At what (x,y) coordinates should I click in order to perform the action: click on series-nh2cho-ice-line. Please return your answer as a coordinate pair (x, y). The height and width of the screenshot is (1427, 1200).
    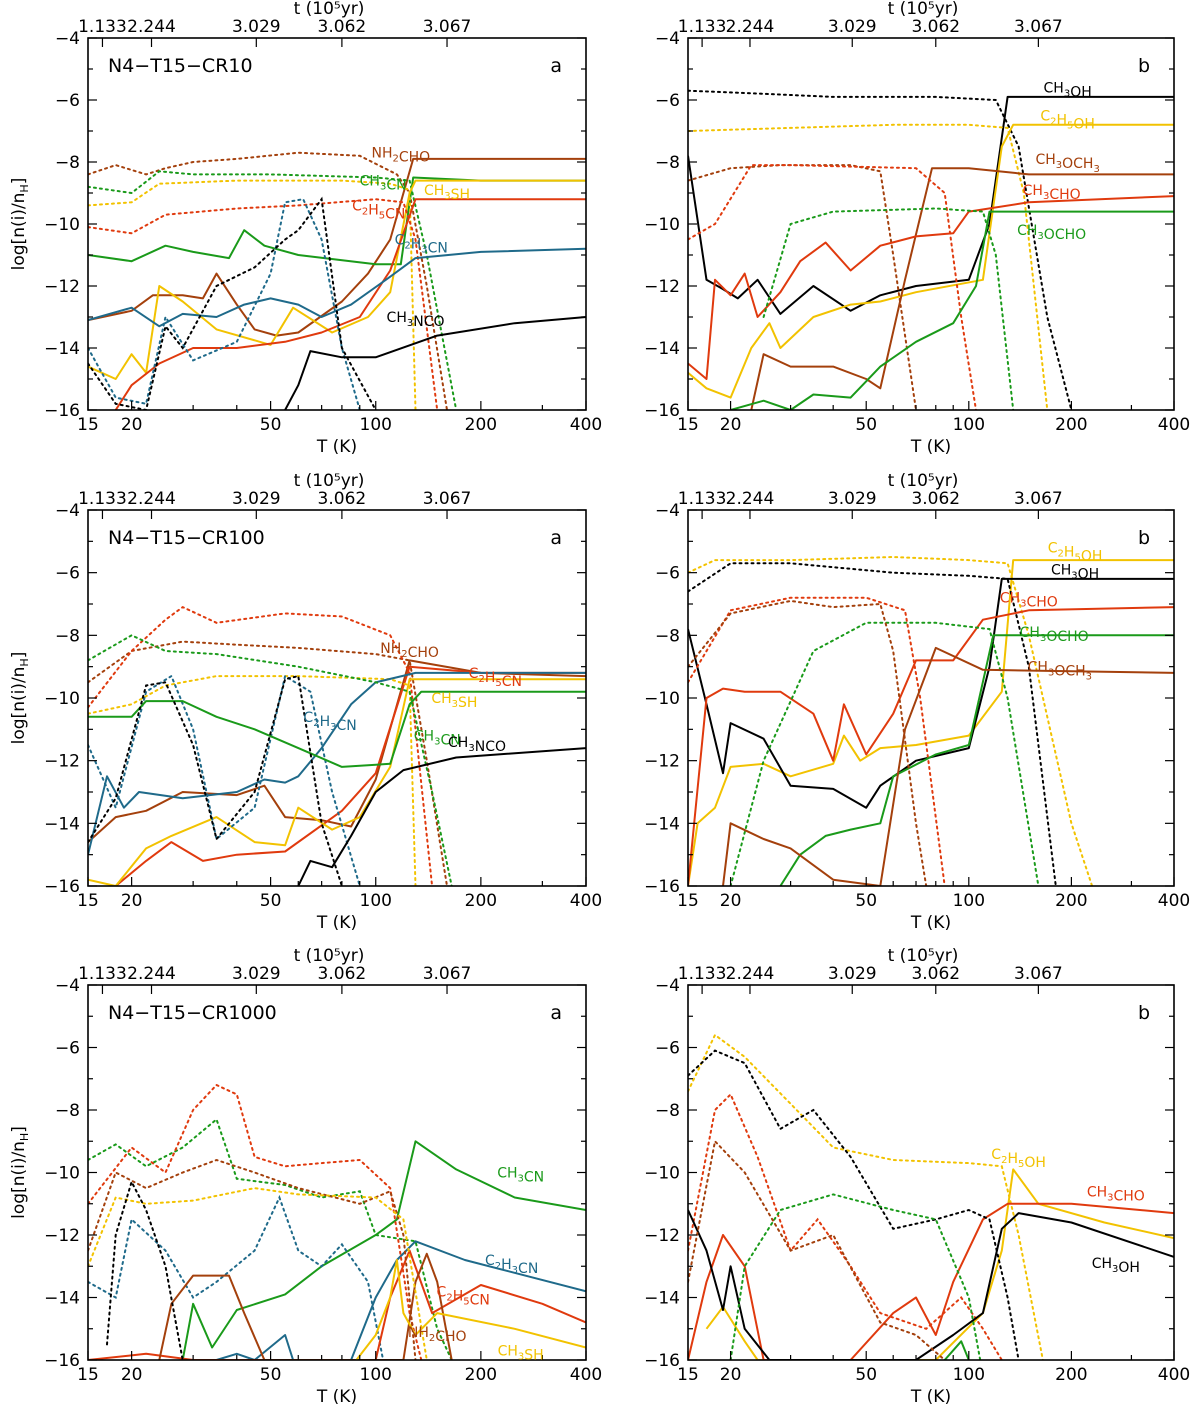
    Looking at the image, I should click on (252, 1259).